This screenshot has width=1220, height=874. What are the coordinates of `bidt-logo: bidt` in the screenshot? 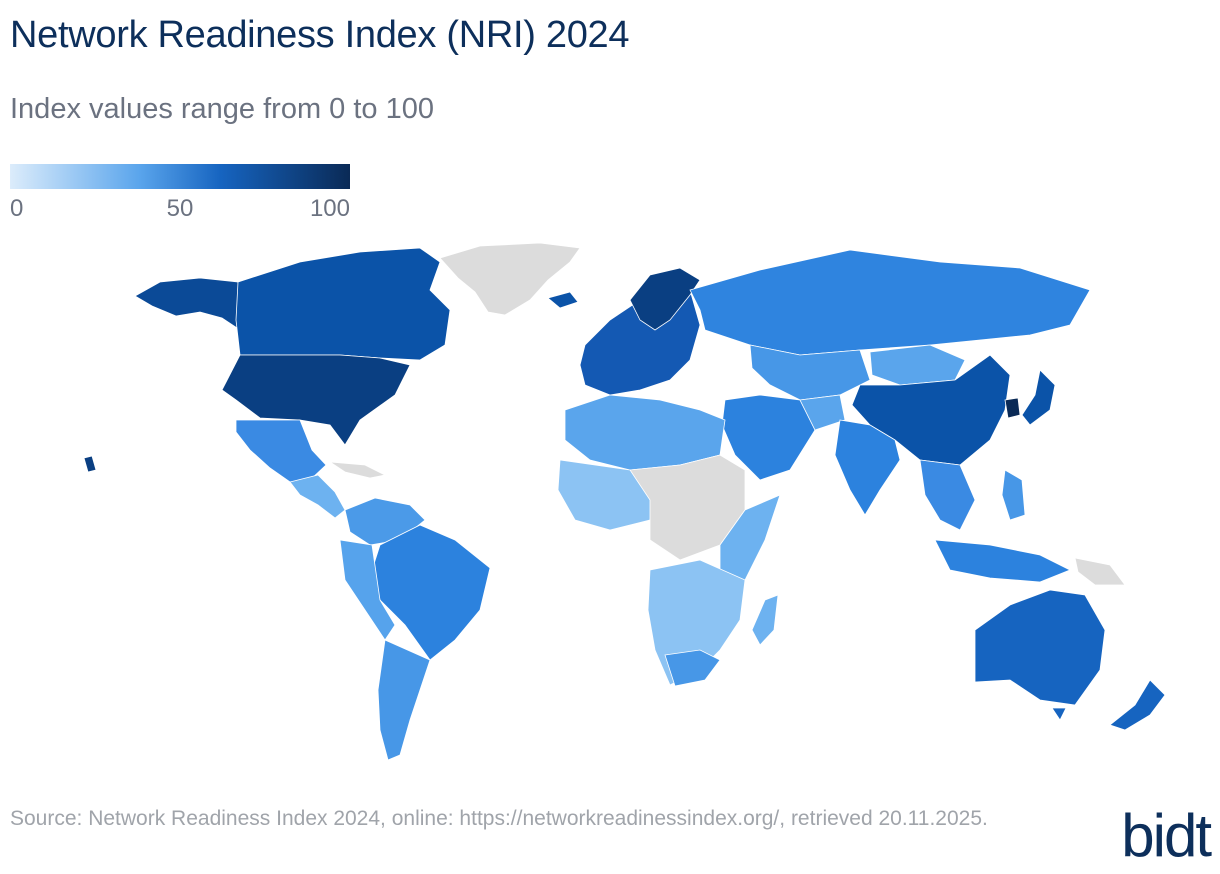 It's located at (1166, 835).